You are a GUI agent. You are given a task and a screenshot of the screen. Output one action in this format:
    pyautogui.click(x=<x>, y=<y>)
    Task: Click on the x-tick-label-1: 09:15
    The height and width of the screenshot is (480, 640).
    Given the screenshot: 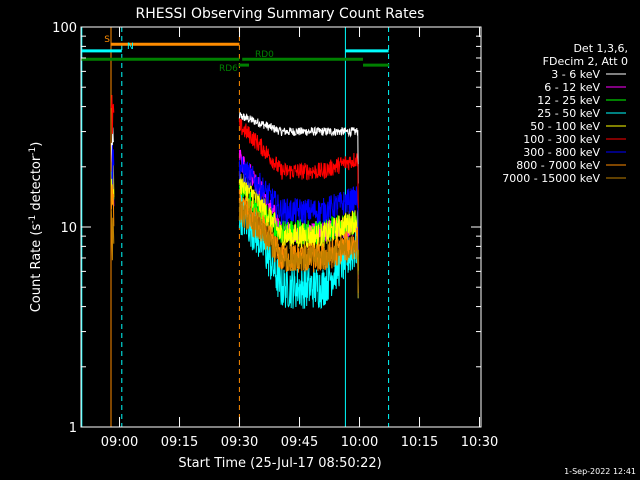 What is the action you would take?
    pyautogui.click(x=179, y=442)
    